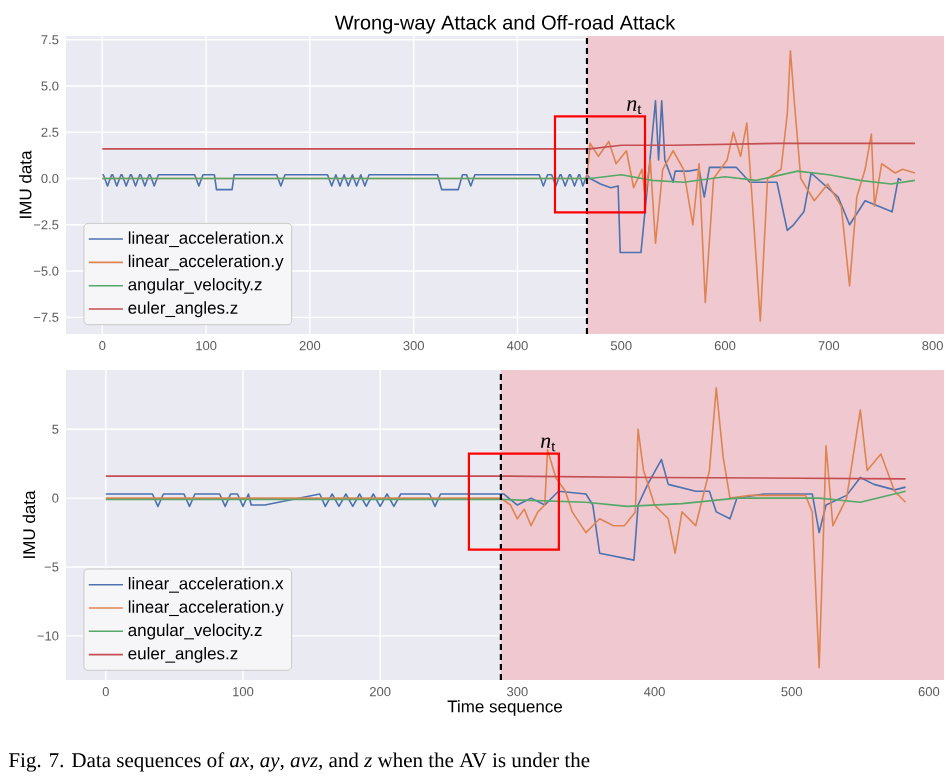  What do you see at coordinates (504, 707) in the screenshot?
I see `x-axis-title: Time sequence` at bounding box center [504, 707].